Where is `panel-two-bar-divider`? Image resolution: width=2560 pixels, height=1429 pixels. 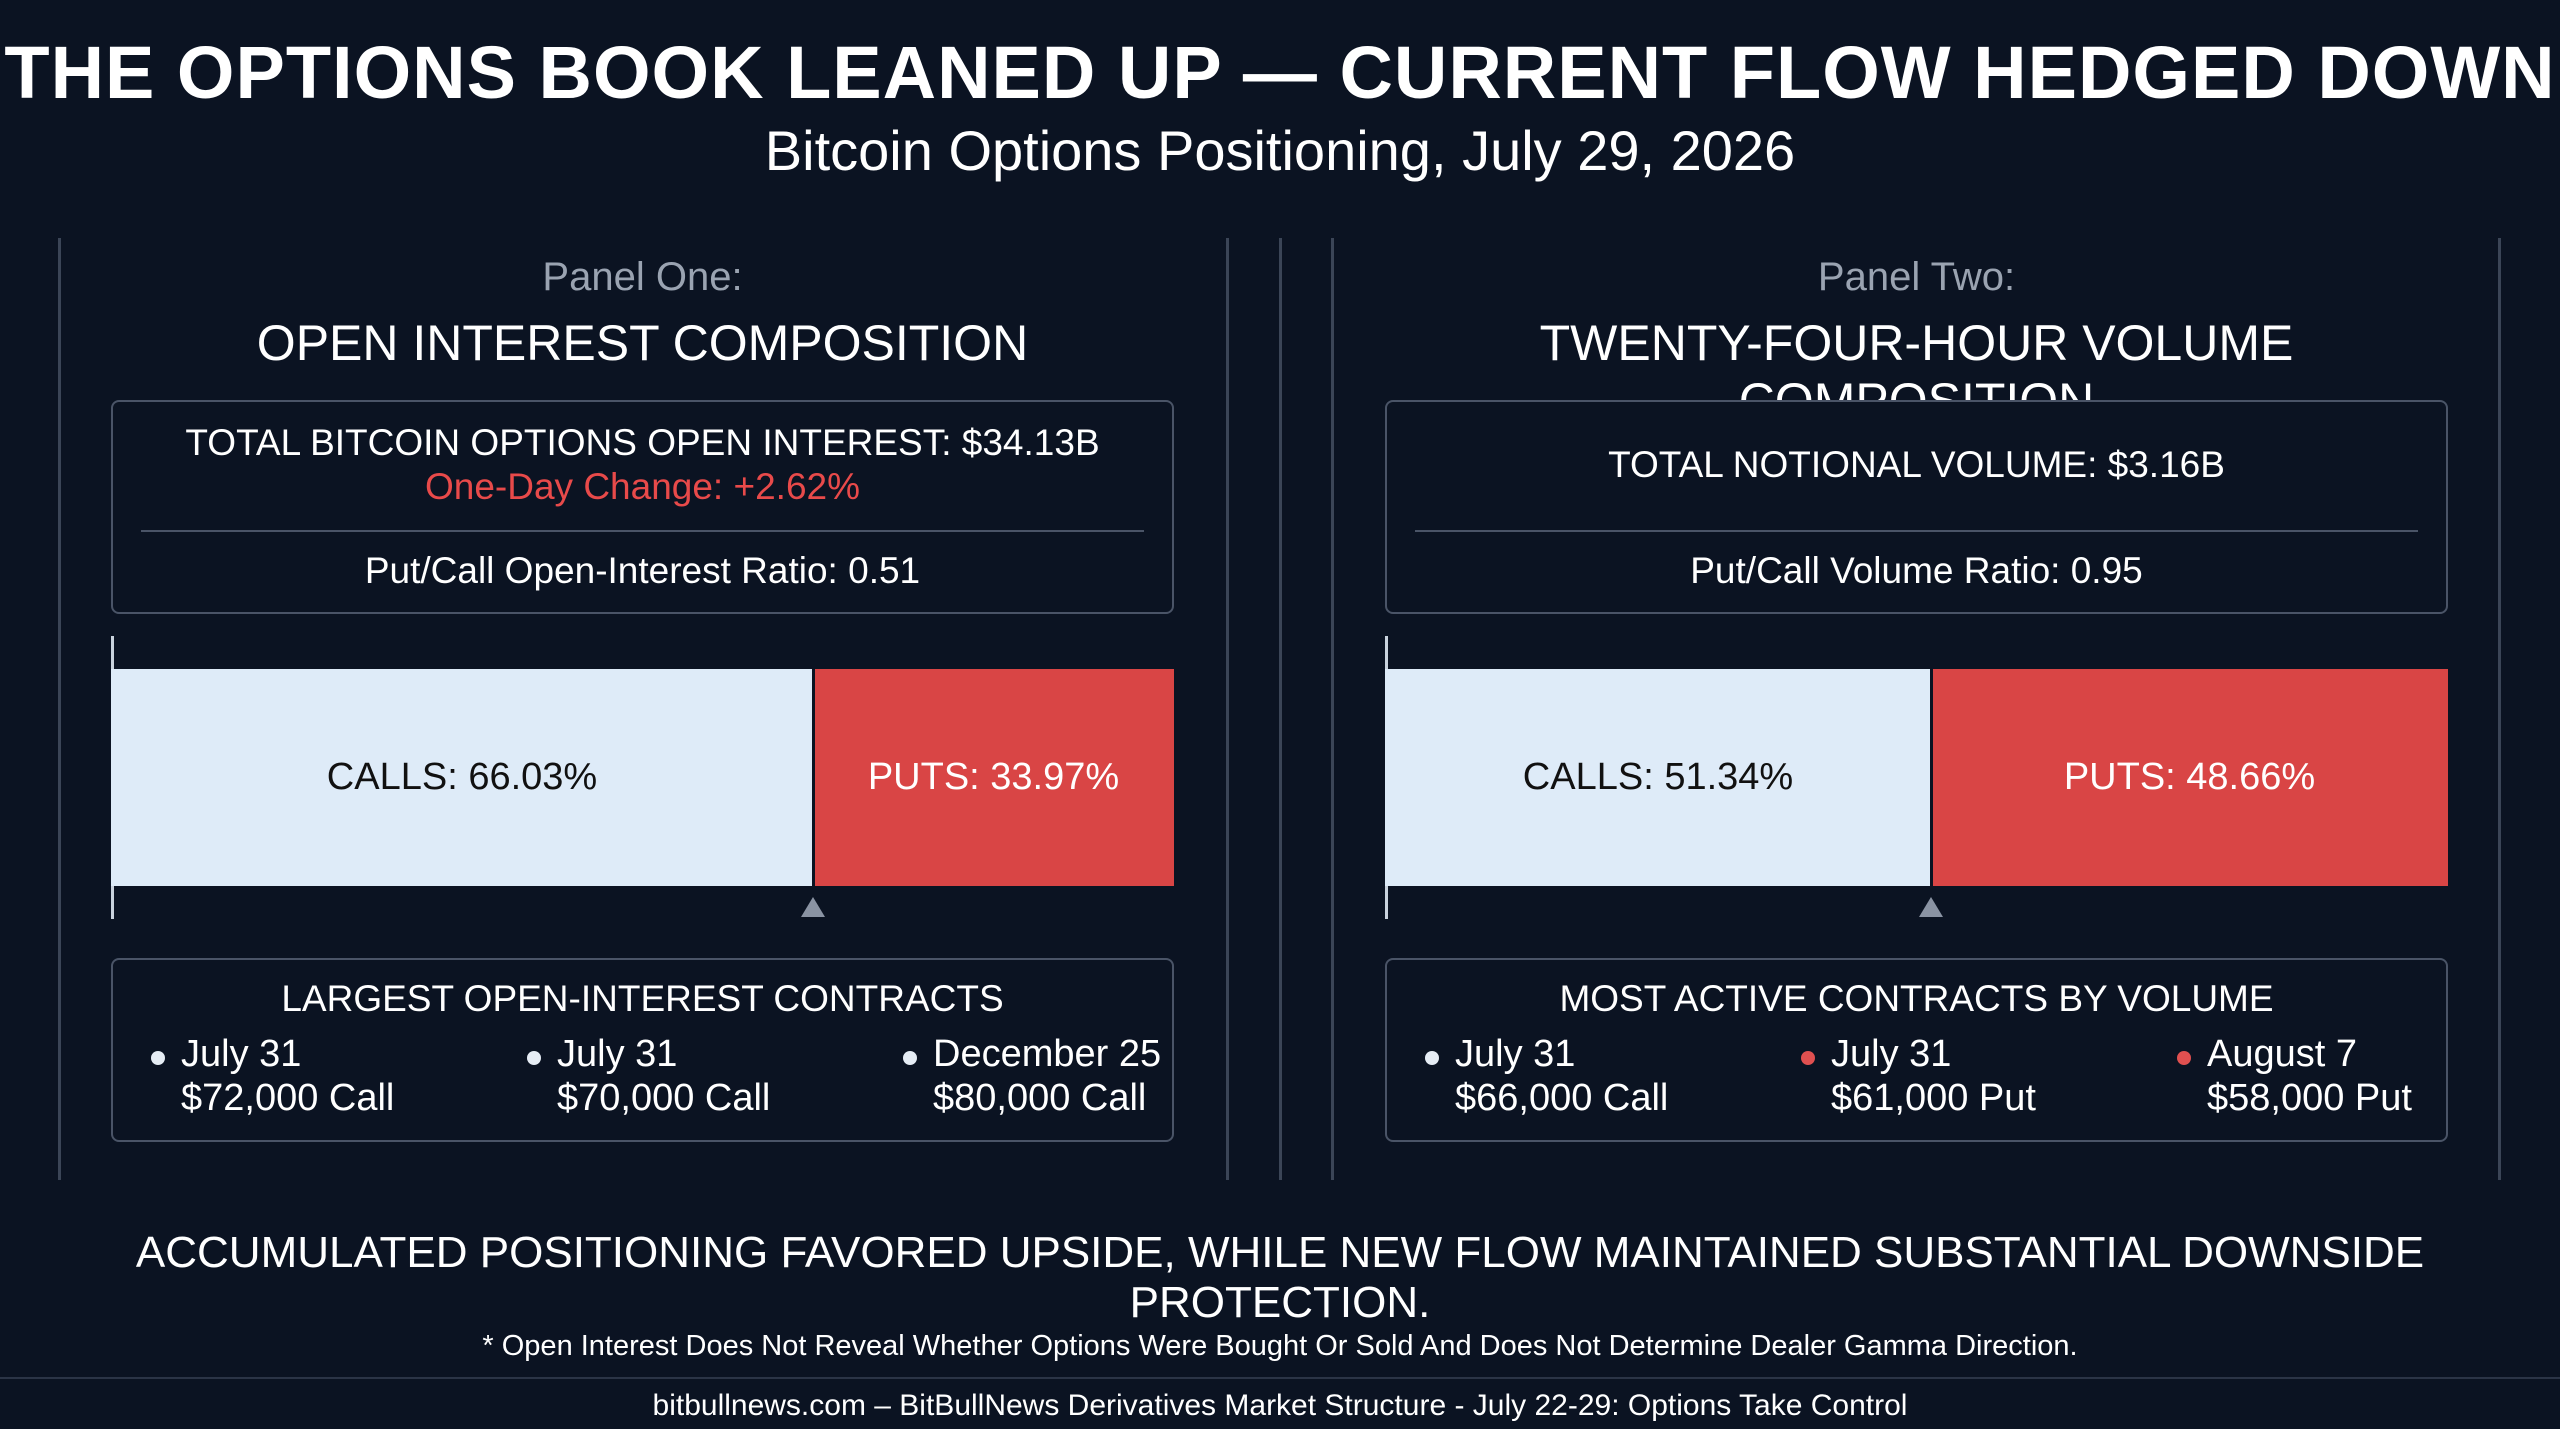
panel-two-bar-divider is located at coordinates (1931, 777).